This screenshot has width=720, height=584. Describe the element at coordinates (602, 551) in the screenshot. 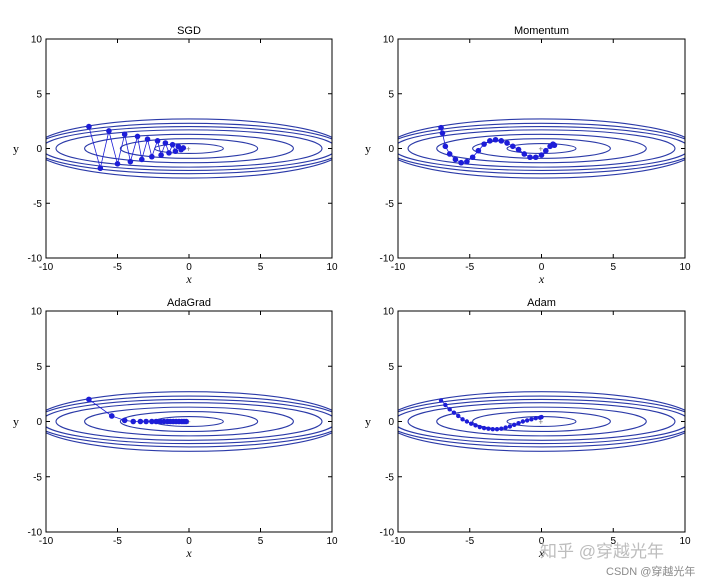

I see `watermark-zhihu: 知乎 @穿越光年` at that location.